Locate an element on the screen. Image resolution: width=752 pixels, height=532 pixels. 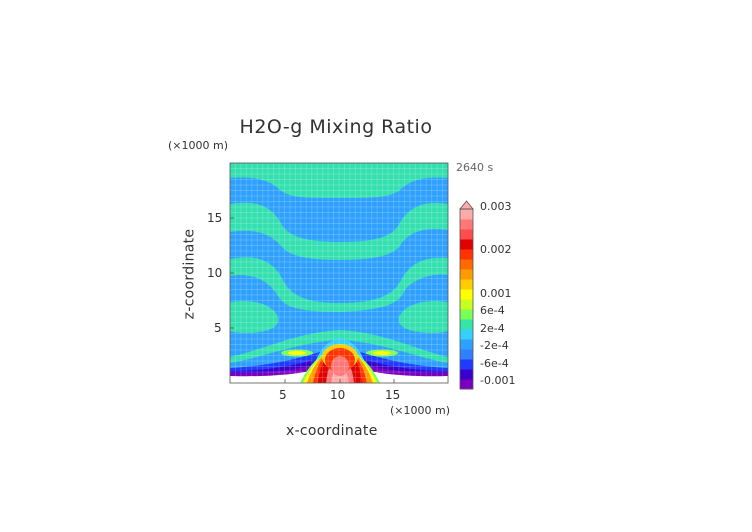
colorbar-label: 2e-4 is located at coordinates (492, 328).